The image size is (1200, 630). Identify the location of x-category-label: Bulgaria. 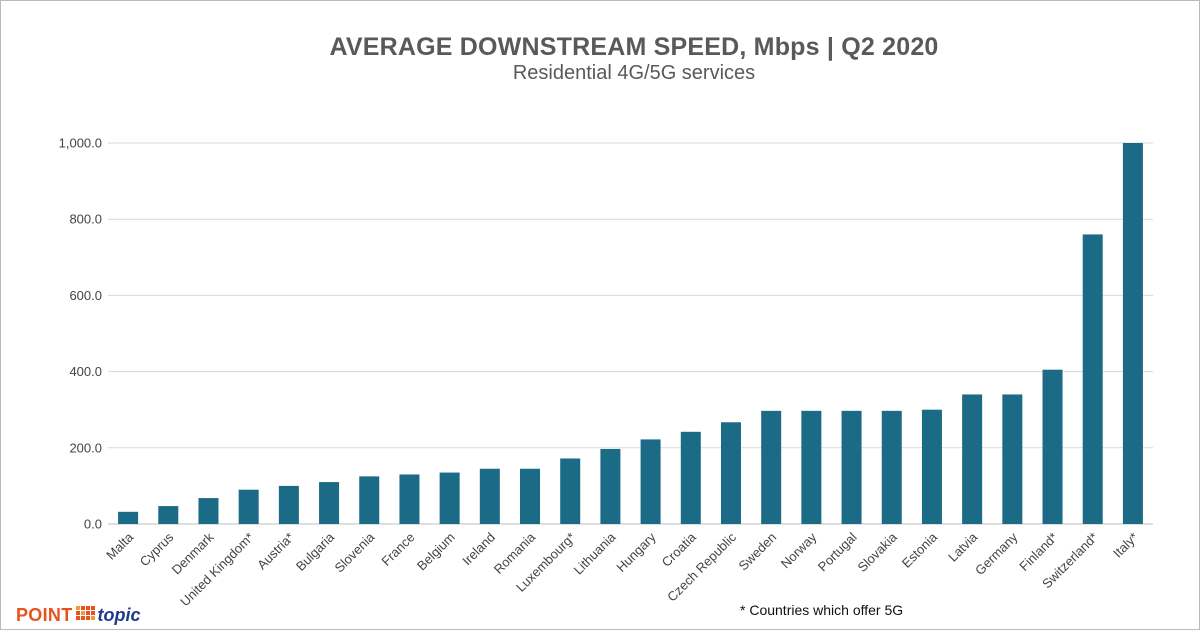
(315, 551).